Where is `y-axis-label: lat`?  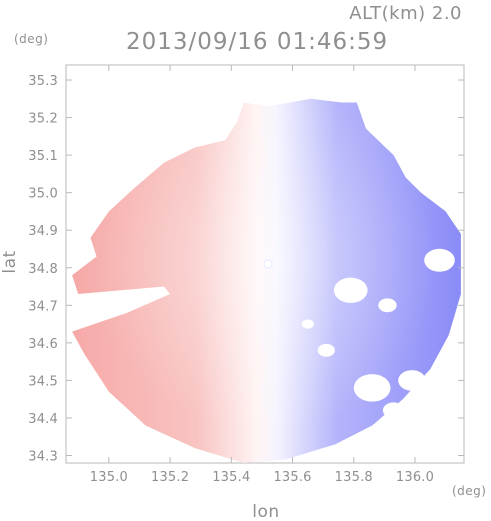
y-axis-label: lat is located at coordinates (10, 261).